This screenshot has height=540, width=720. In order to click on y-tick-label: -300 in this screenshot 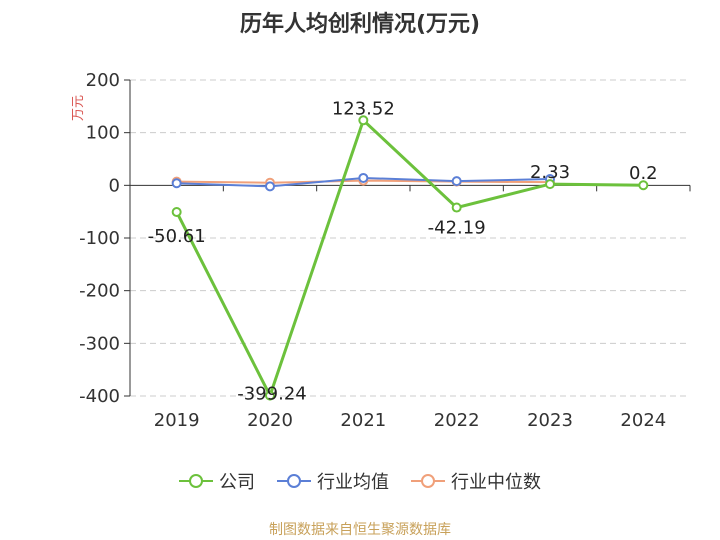, I will do `click(99, 343)`.